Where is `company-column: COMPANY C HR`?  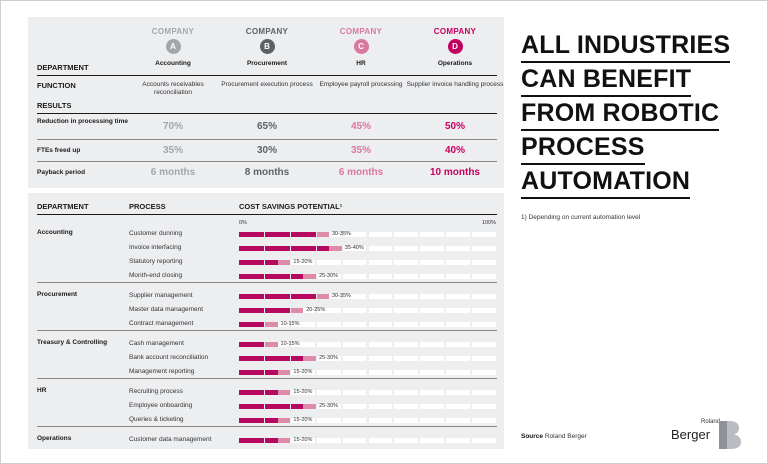 company-column: COMPANY C HR is located at coordinates (361, 47).